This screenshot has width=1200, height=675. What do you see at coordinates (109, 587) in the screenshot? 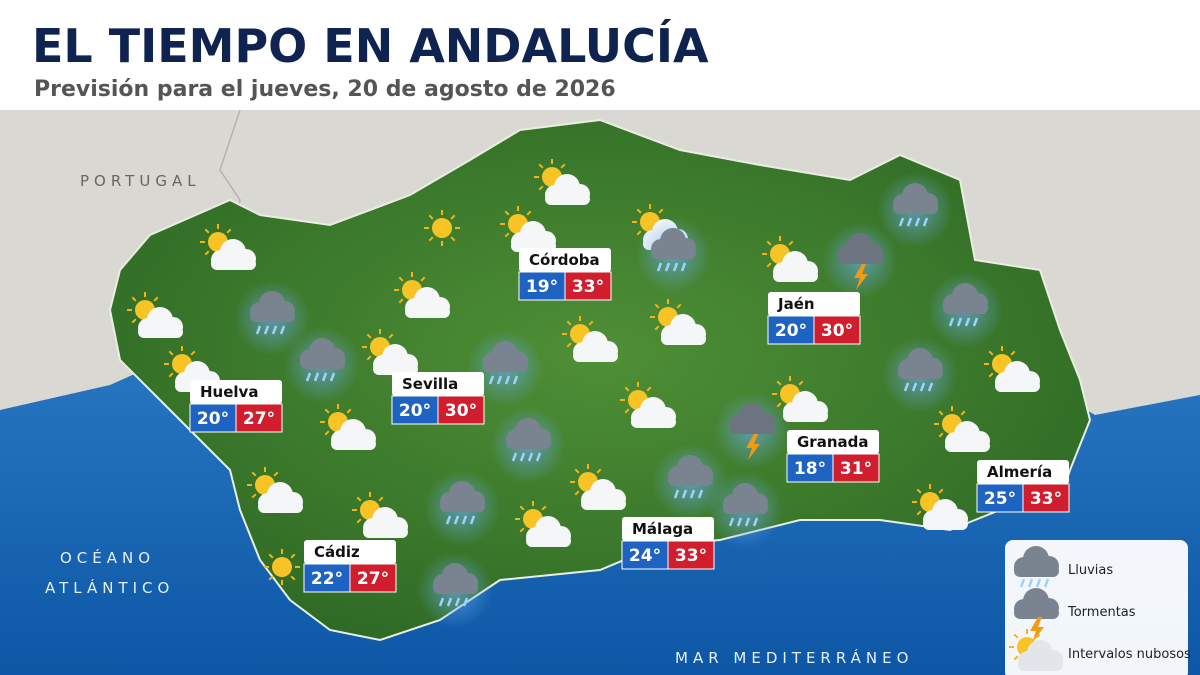
I see `sea-label: ATLÁNTICO` at bounding box center [109, 587].